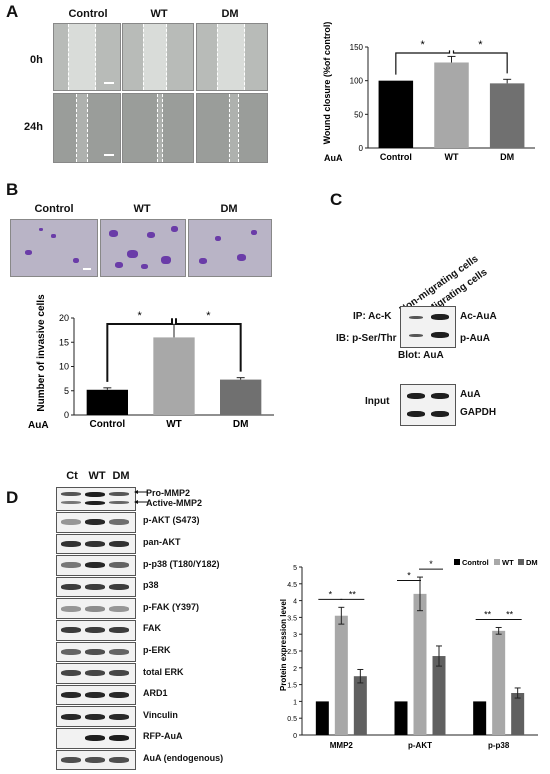  Describe the element at coordinates (507, 157) in the screenshot. I see `x-tick-label: DM` at that location.